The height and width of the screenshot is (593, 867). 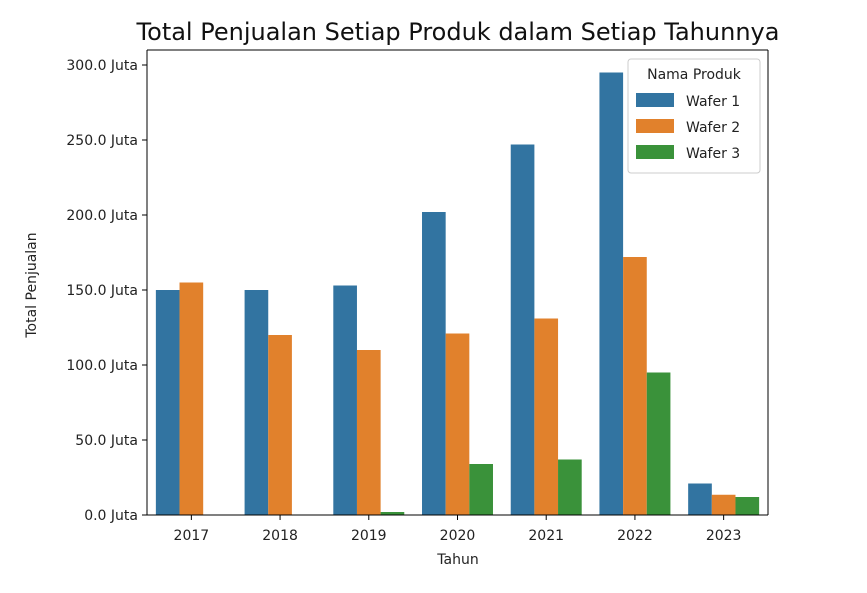 I want to click on bar-wafer-1-2022, so click(x=611, y=293).